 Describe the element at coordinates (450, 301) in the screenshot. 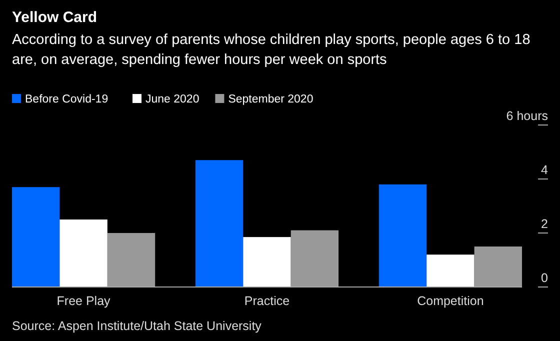

I see `x-tick-label: Competition` at that location.